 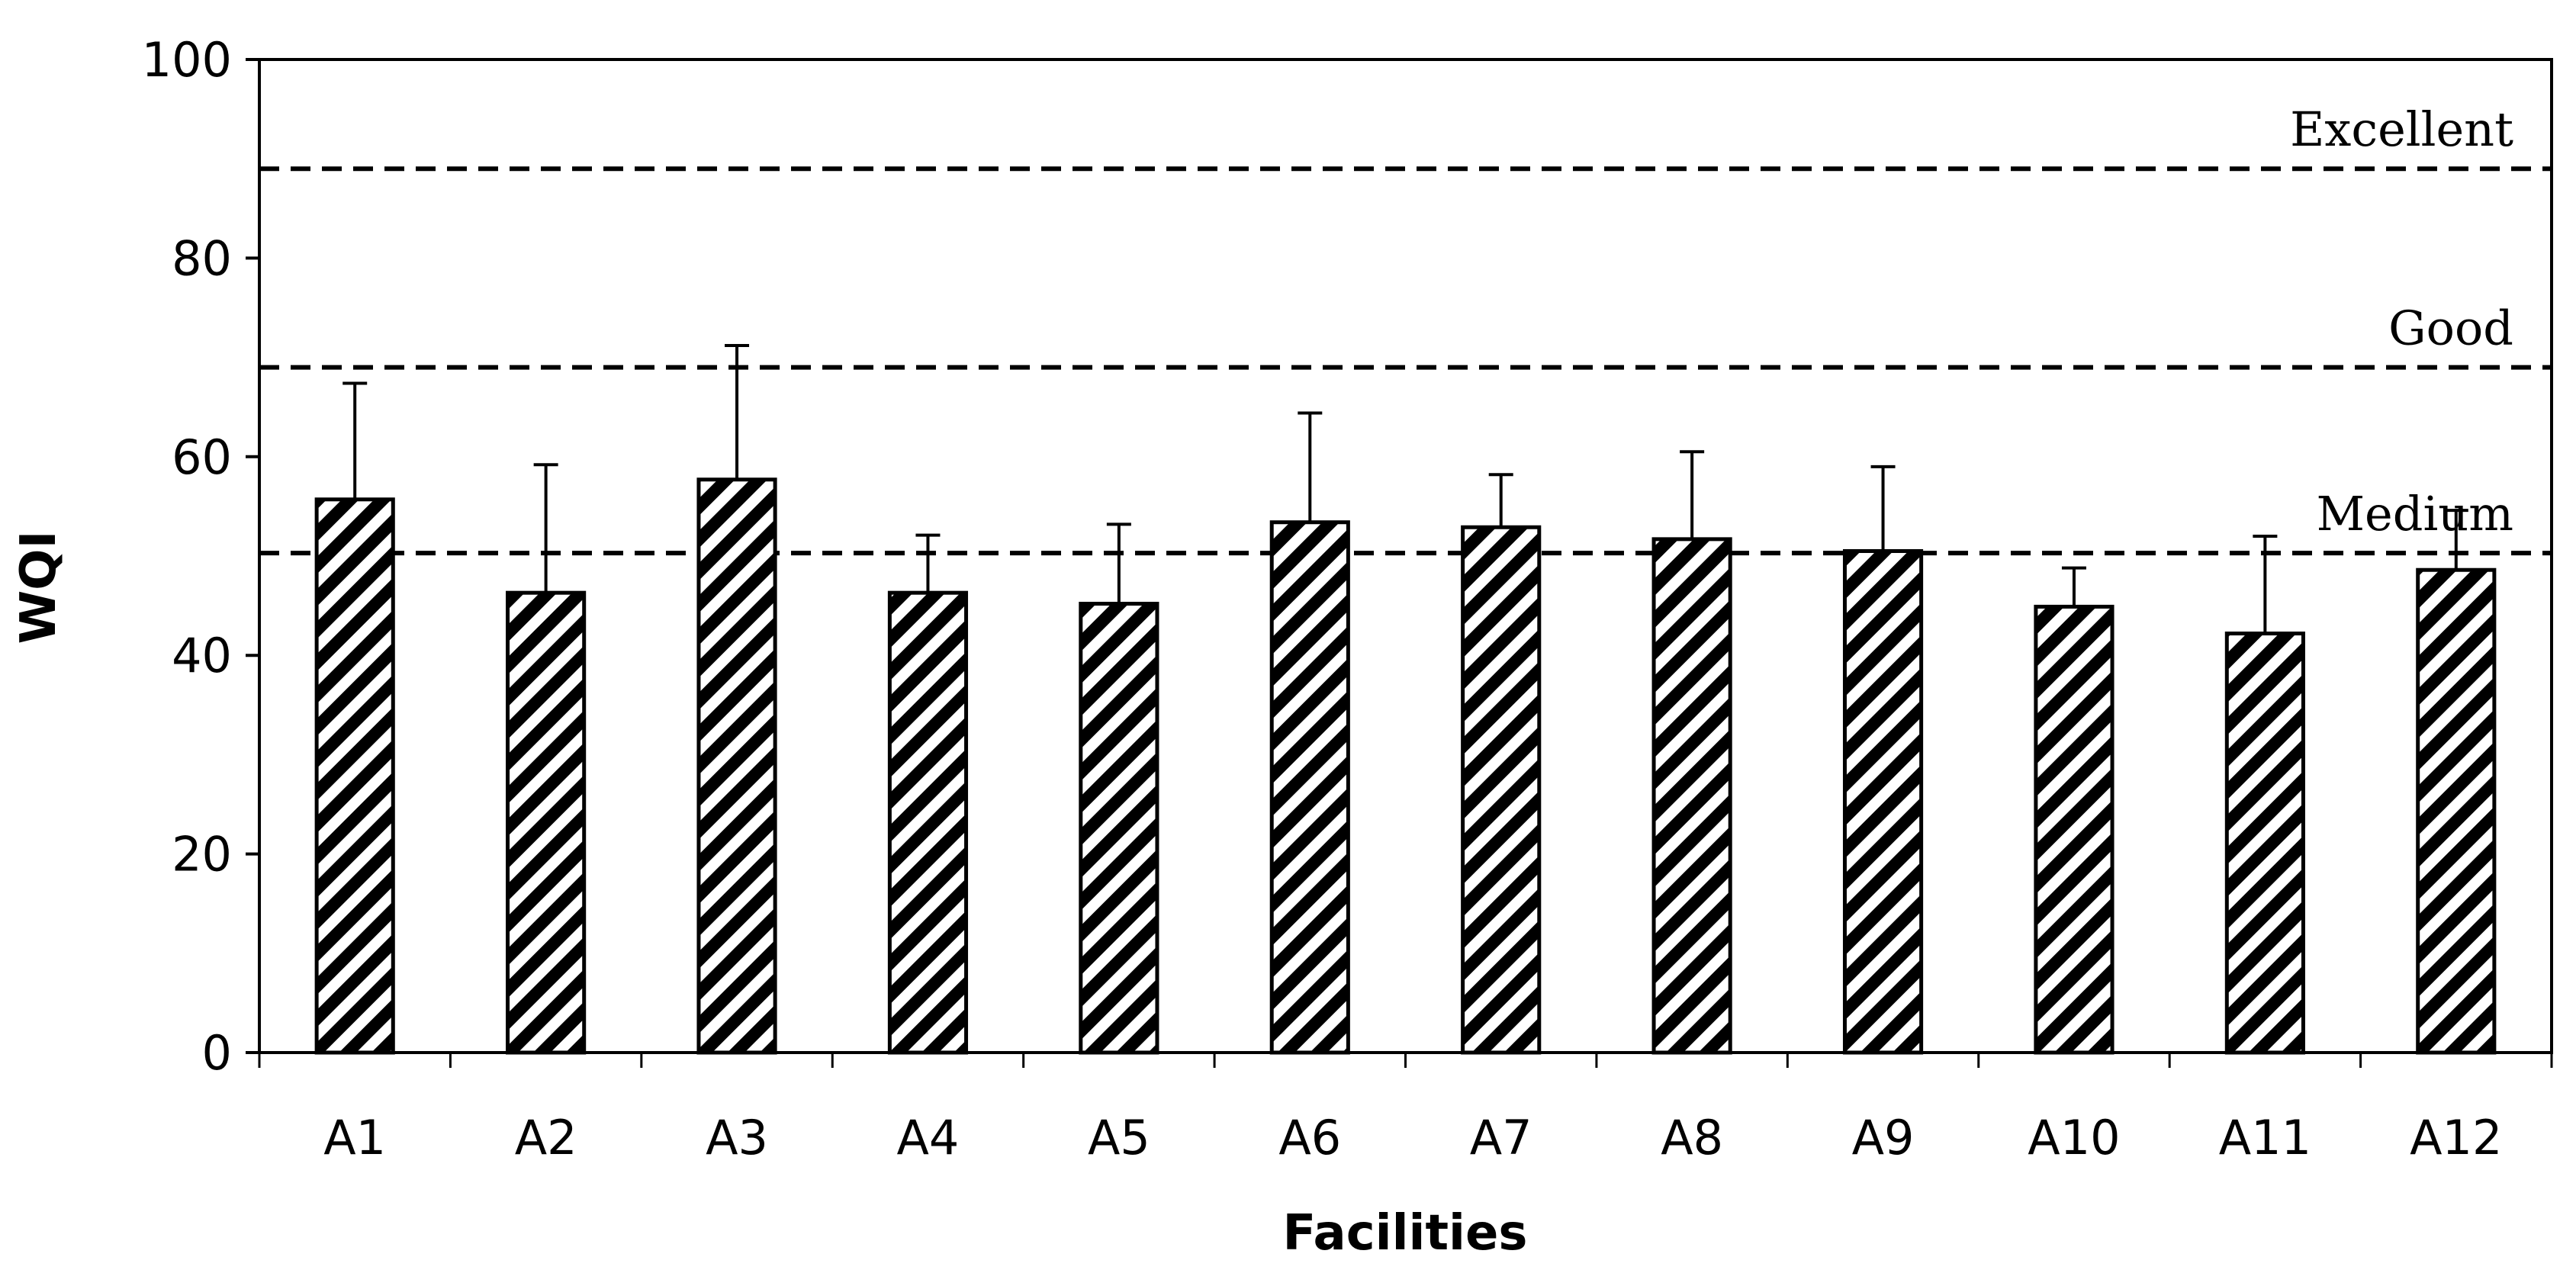 What do you see at coordinates (1883, 1137) in the screenshot?
I see `x-tick-label: A9` at bounding box center [1883, 1137].